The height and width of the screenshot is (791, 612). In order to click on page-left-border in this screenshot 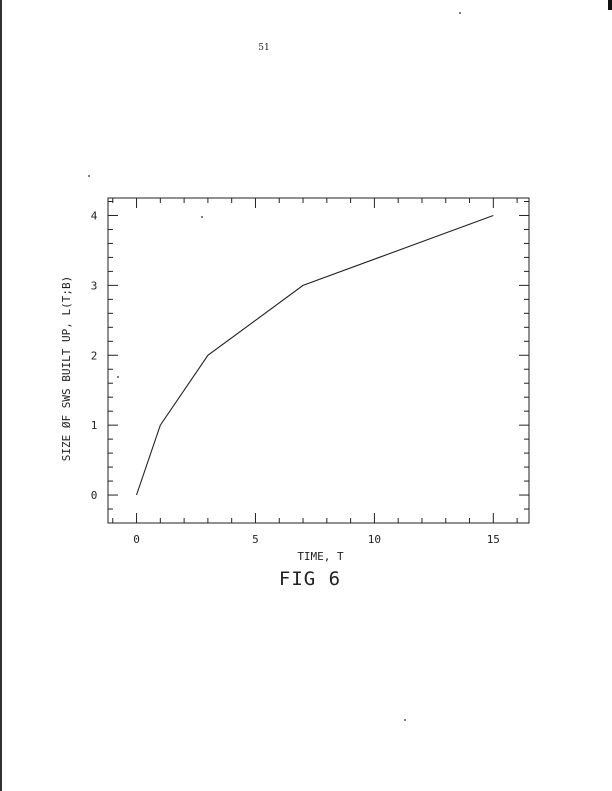, I will do `click(1, 395)`.